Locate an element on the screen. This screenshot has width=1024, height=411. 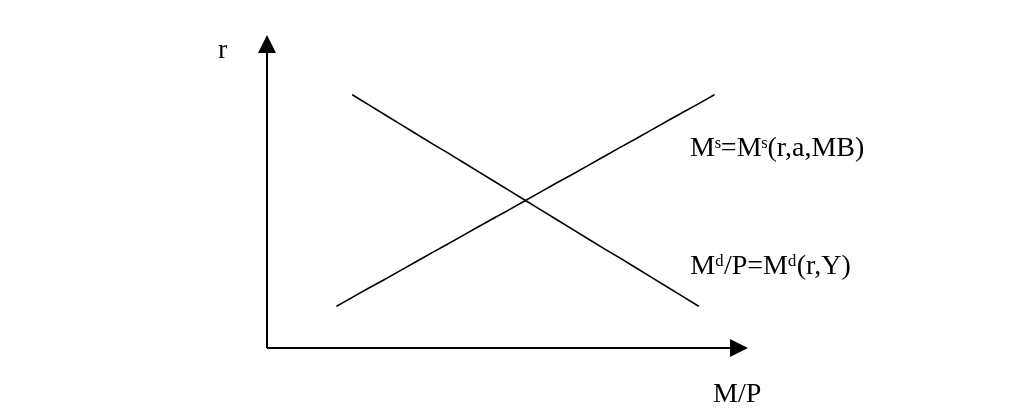
series-label: Mᵈ/P=Mᵈ(r,Y) is located at coordinates (770, 264).